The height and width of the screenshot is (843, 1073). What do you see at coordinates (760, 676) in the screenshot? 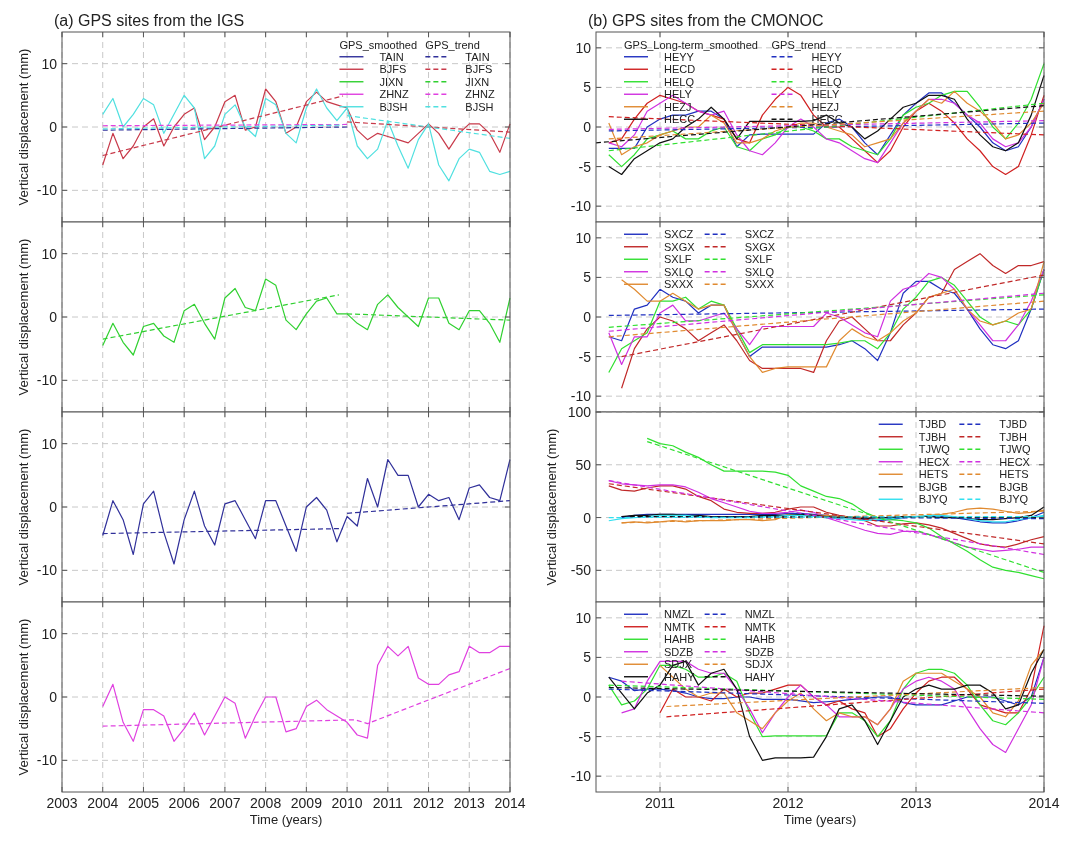
I see `legend-label: HAHY` at bounding box center [760, 676].